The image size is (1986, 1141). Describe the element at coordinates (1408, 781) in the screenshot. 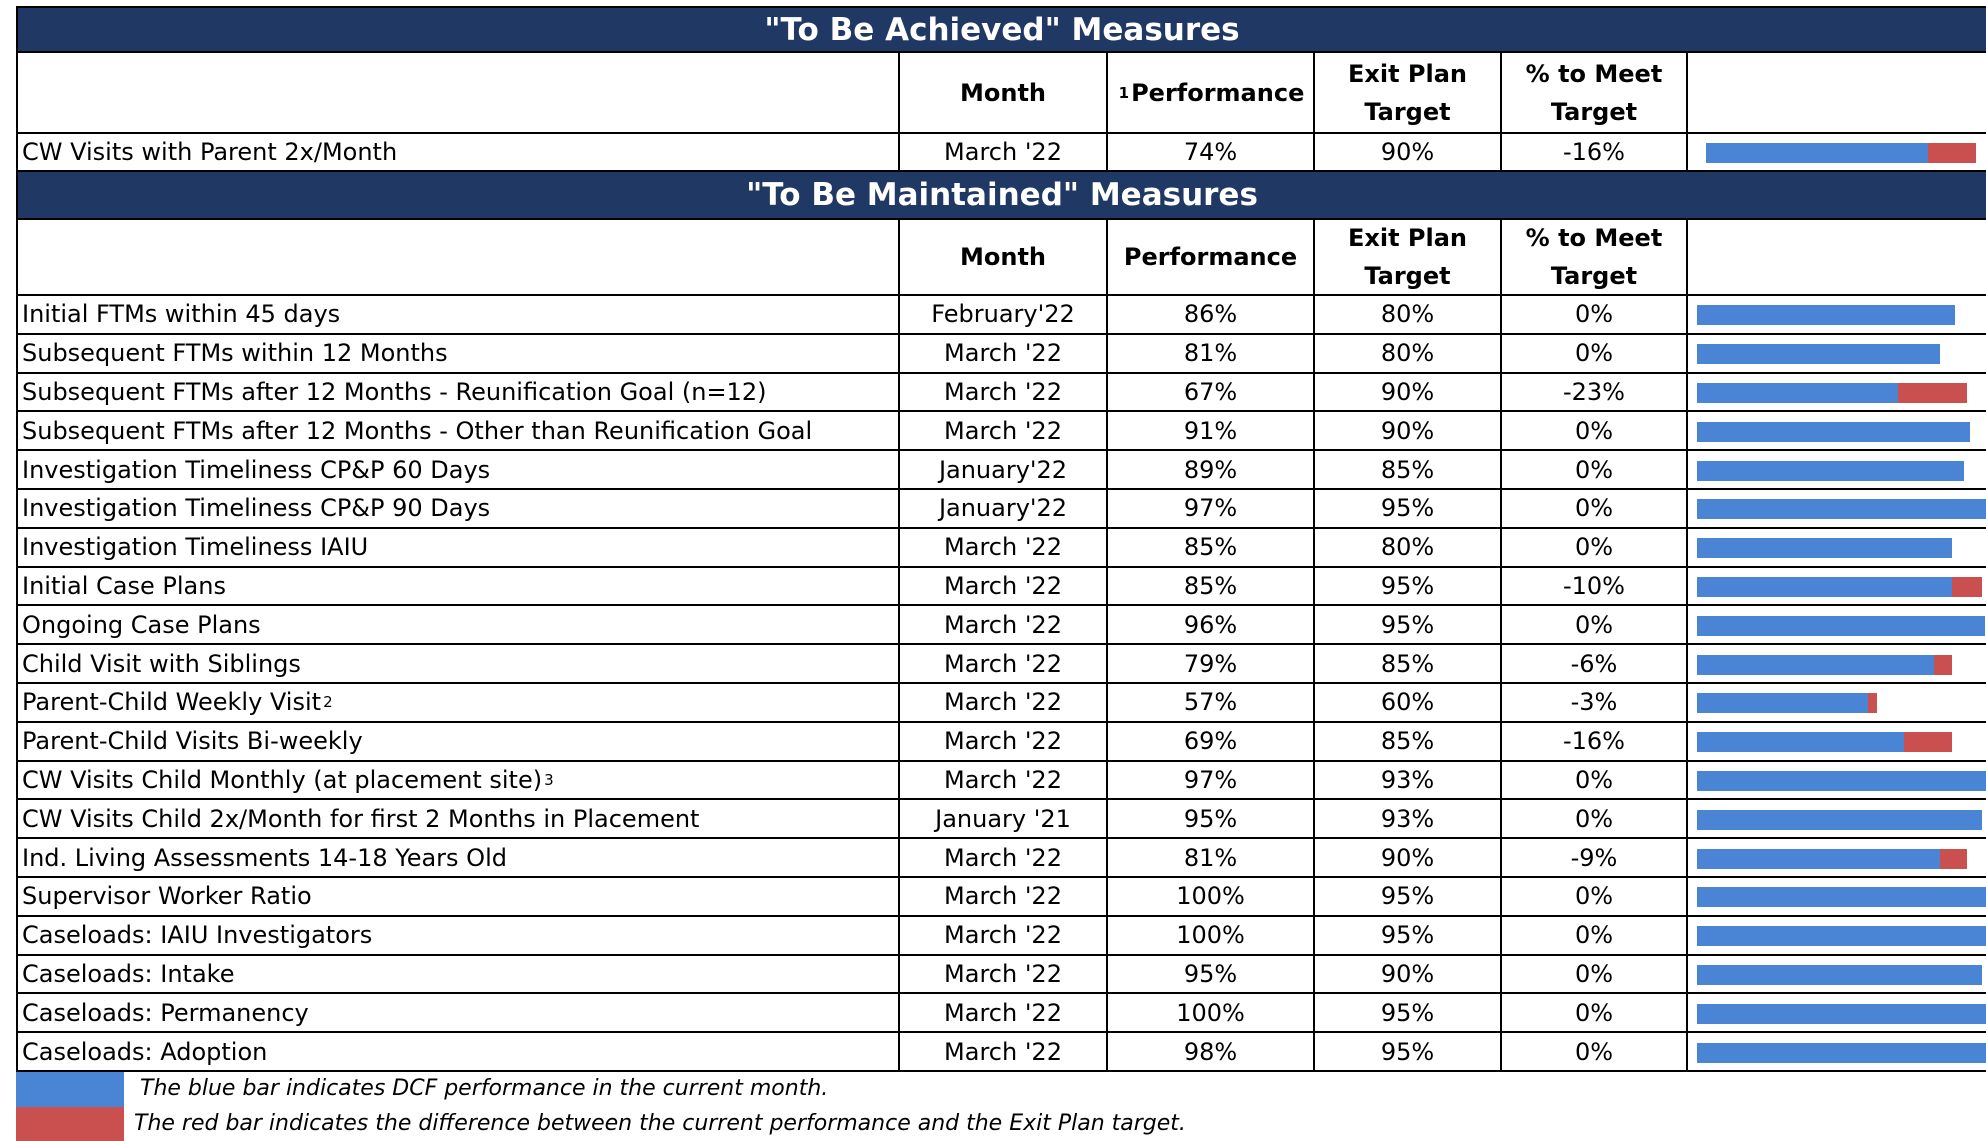

I see `target-cell: 93%` at that location.